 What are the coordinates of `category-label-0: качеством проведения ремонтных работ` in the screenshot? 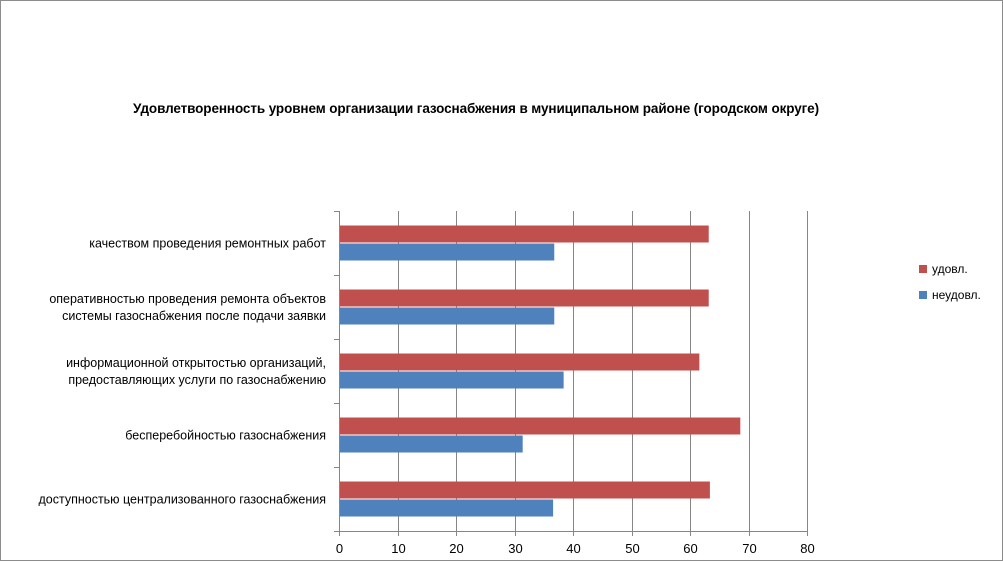 It's located at (207, 244).